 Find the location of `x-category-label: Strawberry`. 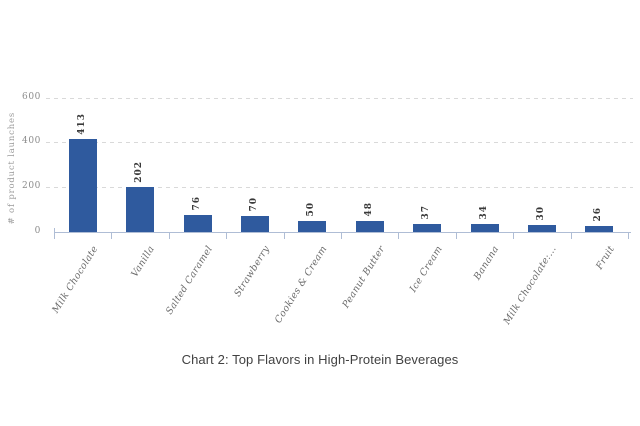

x-category-label: Strawberry is located at coordinates (252, 271).